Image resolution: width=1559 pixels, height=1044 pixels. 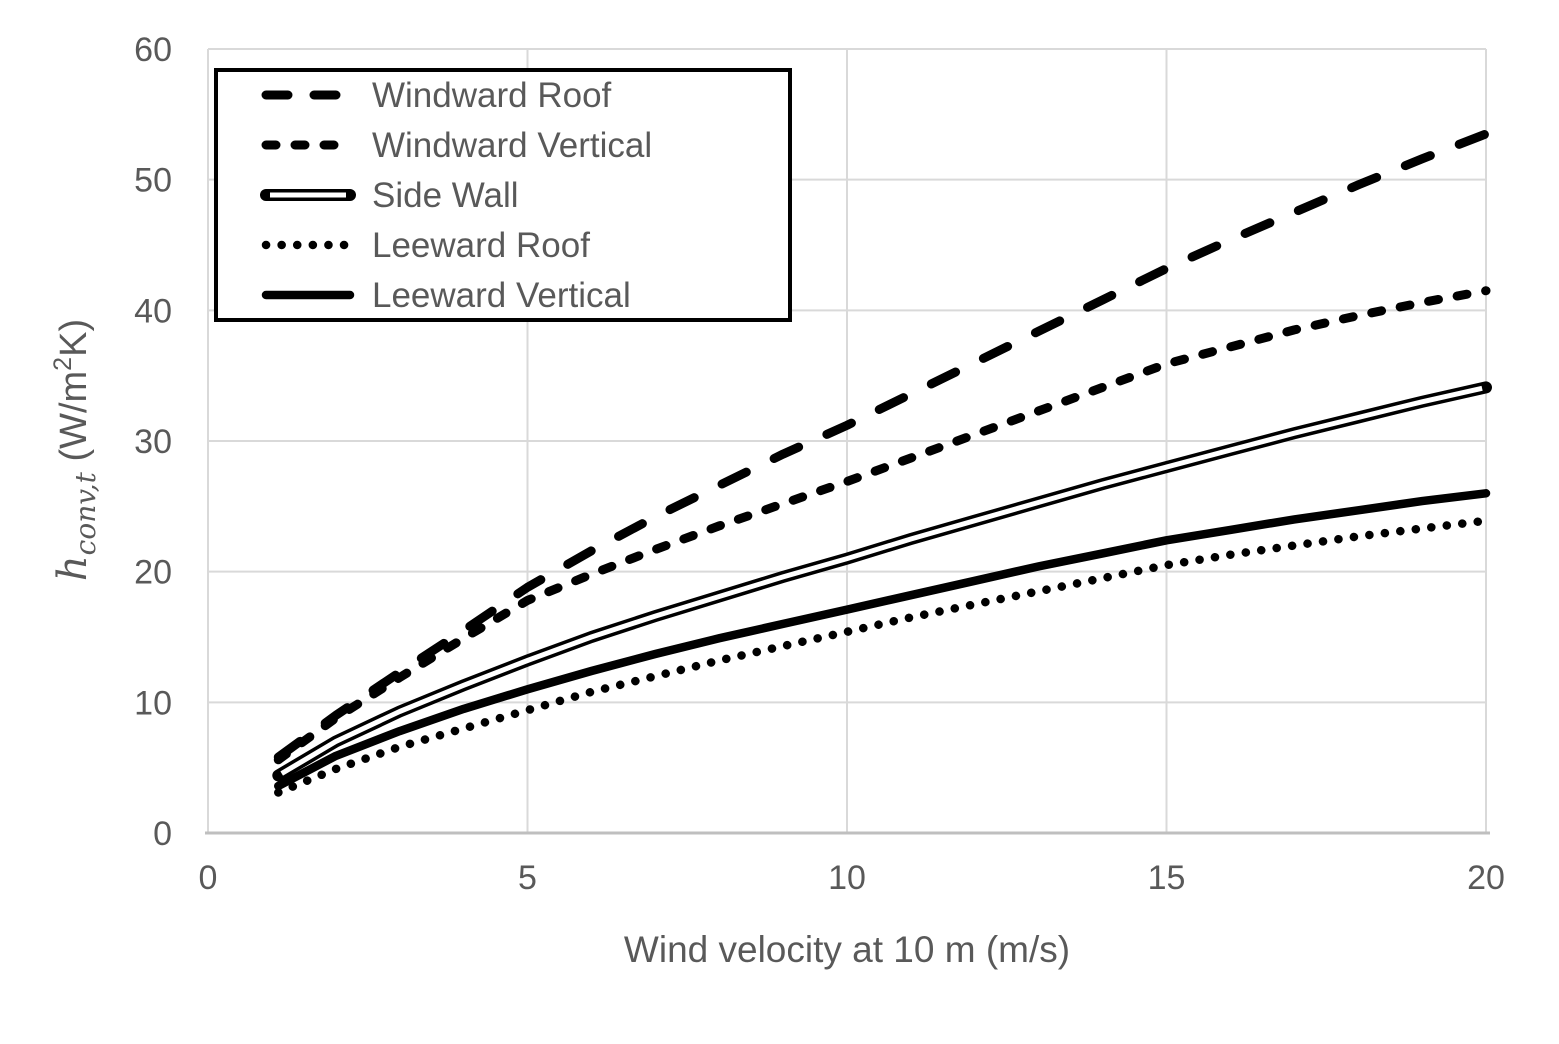 I want to click on x-tick-label: 20, so click(x=1486, y=878).